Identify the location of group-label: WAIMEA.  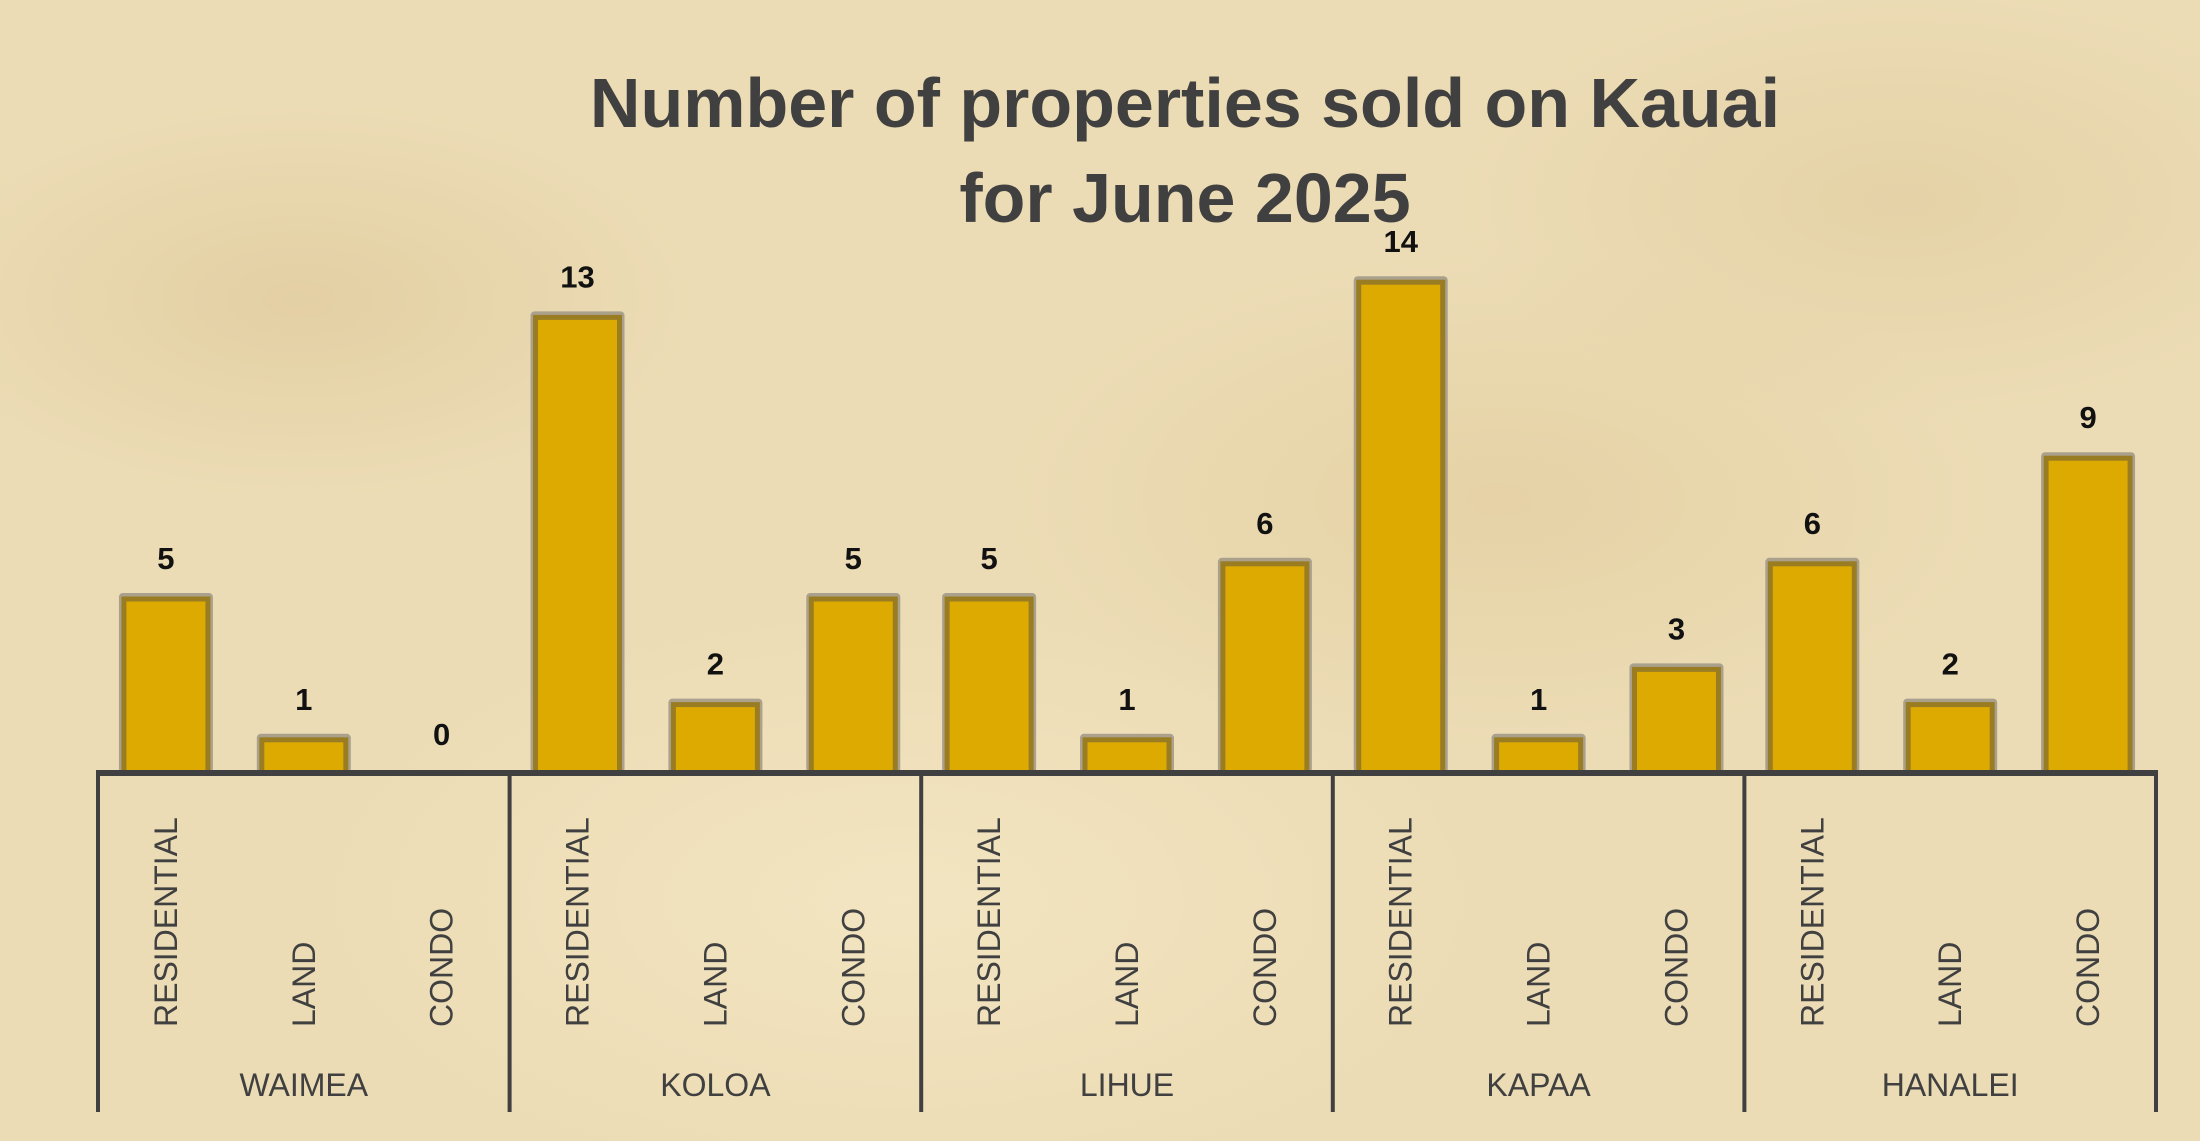
(304, 1085).